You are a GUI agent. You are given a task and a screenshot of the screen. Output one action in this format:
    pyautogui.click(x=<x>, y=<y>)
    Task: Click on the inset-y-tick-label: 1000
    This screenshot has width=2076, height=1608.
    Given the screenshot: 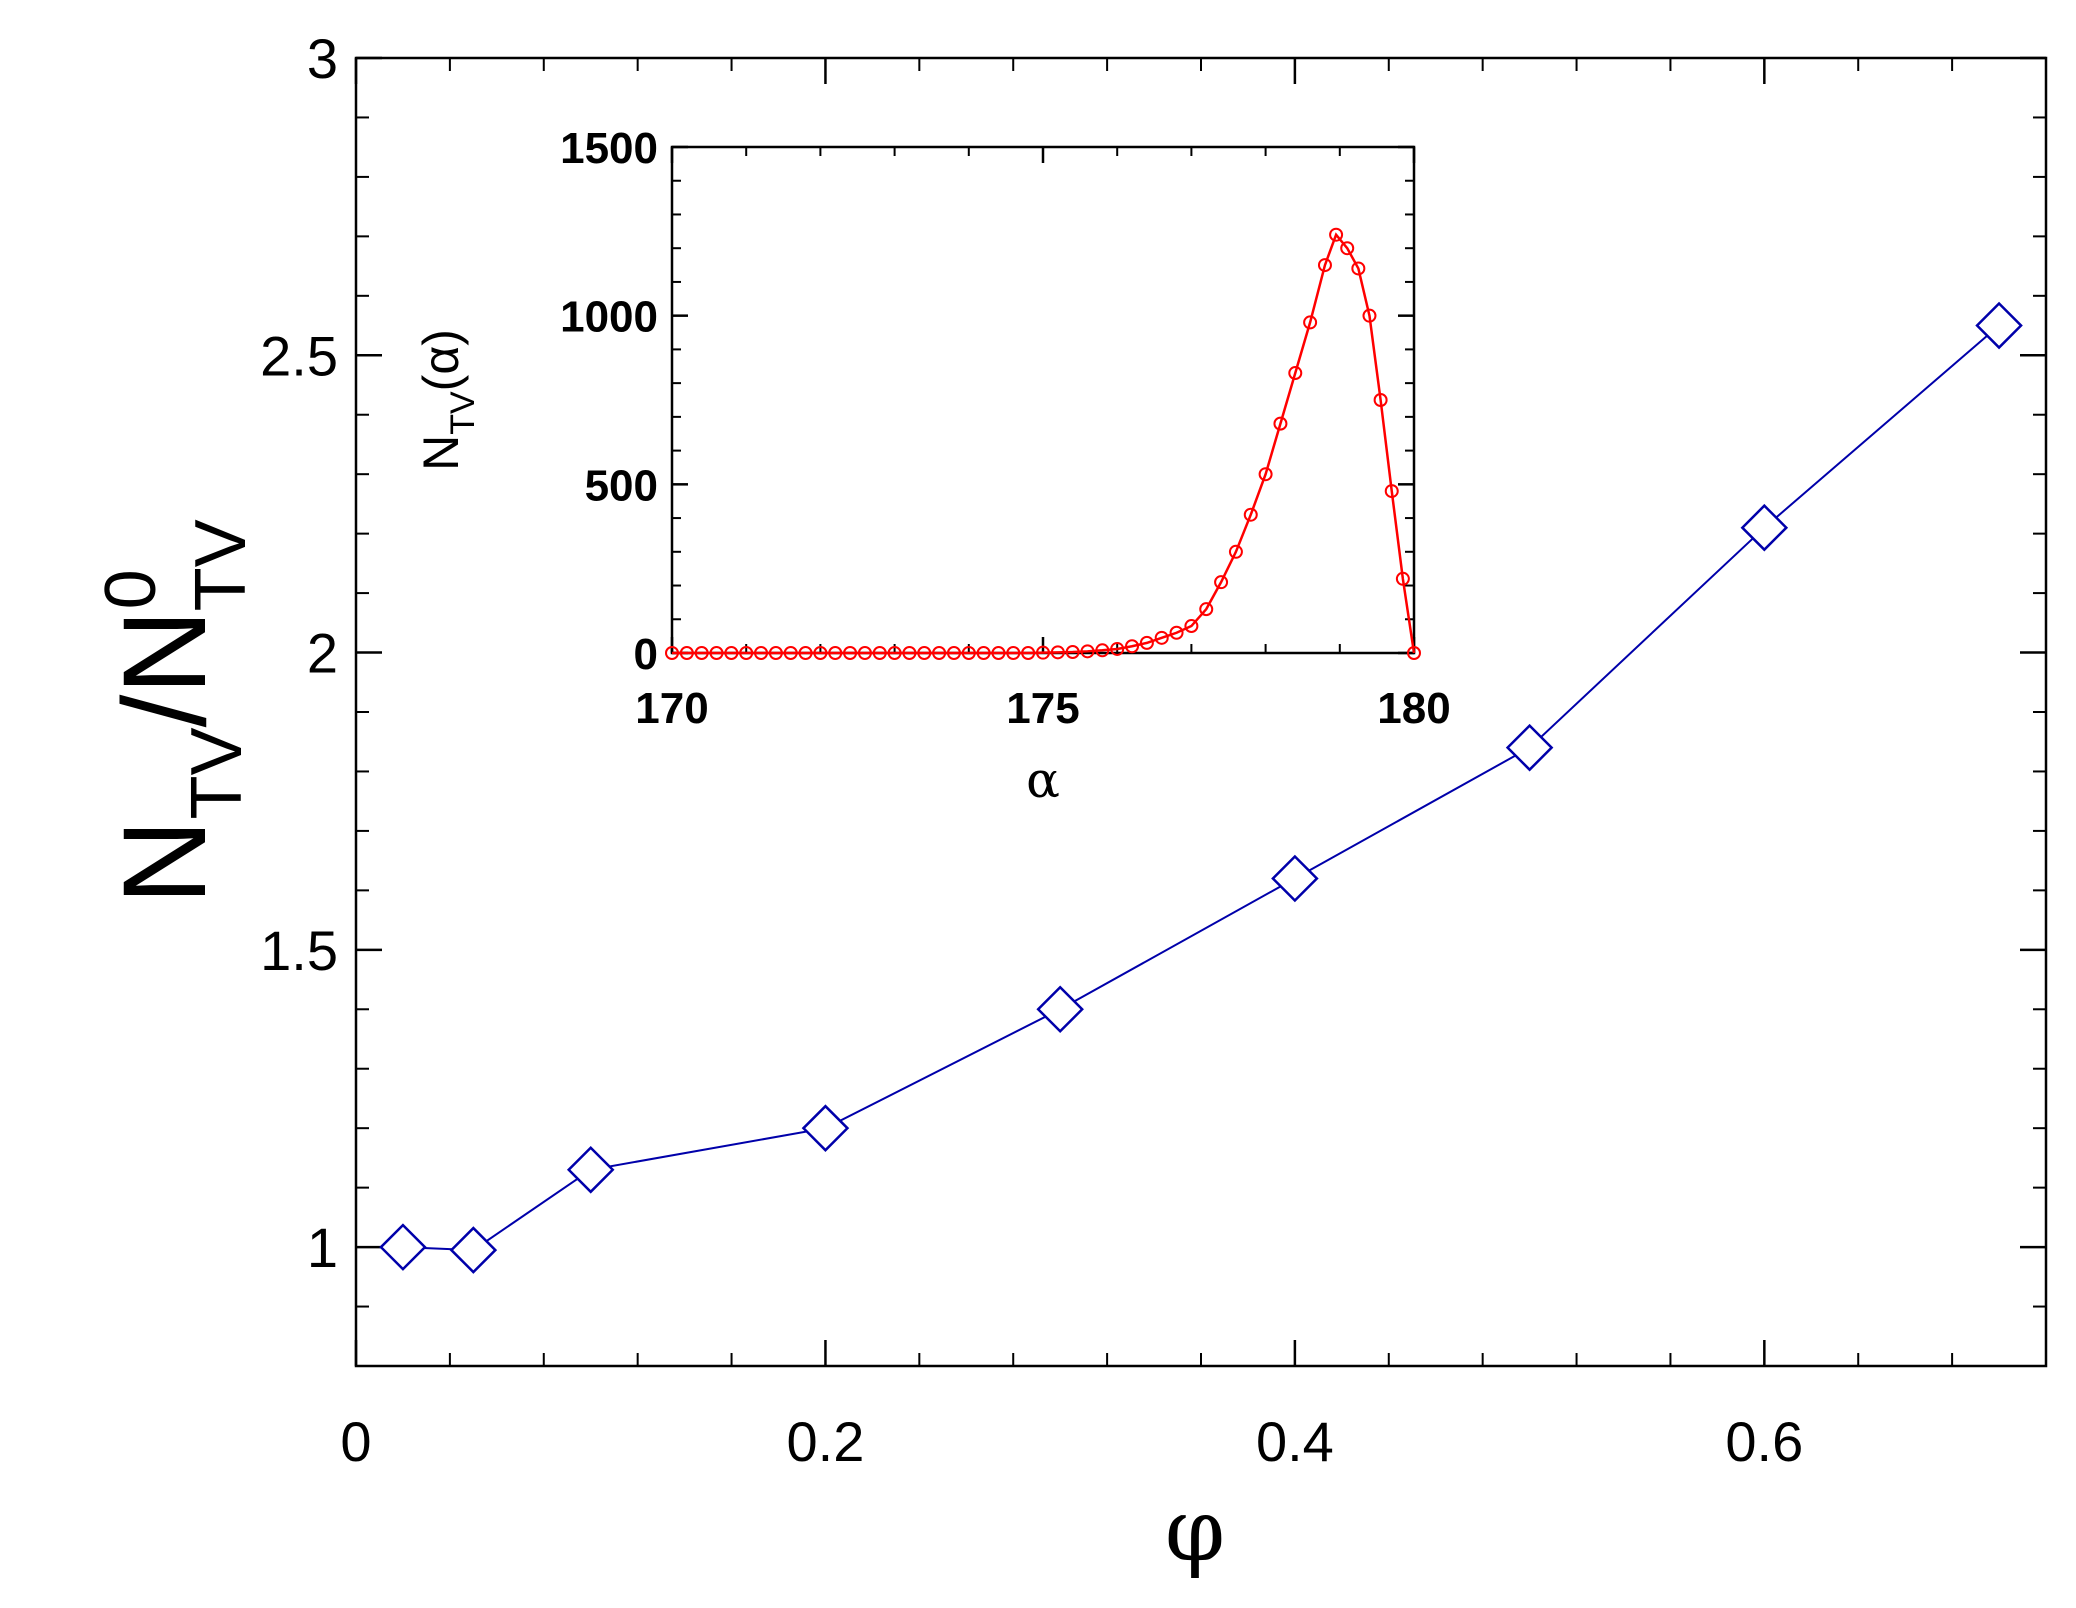 What is the action you would take?
    pyautogui.click(x=609, y=317)
    